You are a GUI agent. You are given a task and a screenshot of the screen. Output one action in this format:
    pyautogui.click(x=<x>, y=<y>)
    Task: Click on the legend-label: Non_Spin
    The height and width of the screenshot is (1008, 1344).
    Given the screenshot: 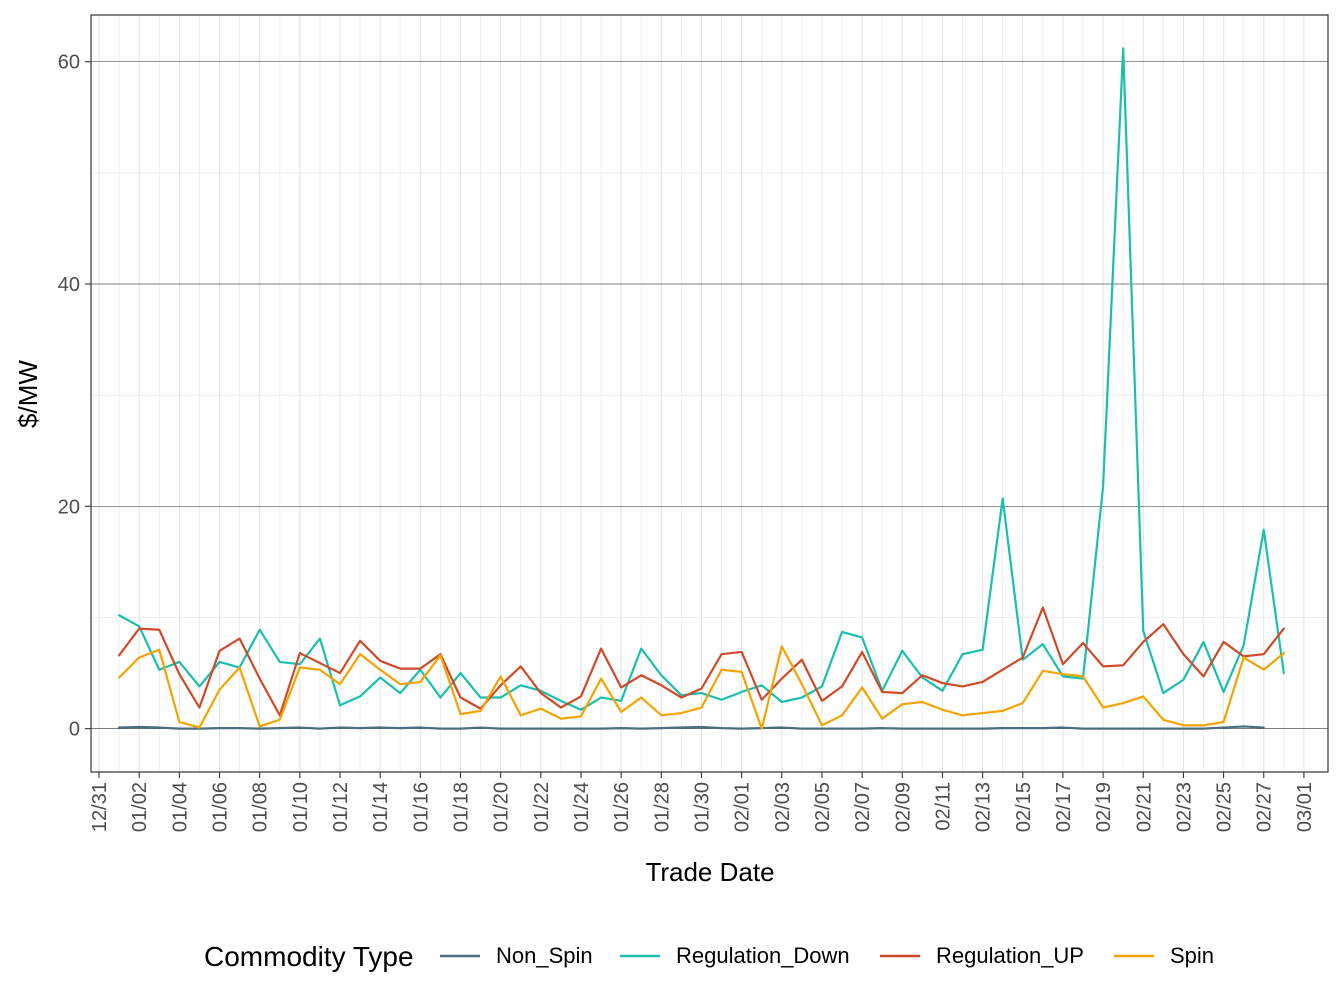 What is the action you would take?
    pyautogui.click(x=544, y=955)
    